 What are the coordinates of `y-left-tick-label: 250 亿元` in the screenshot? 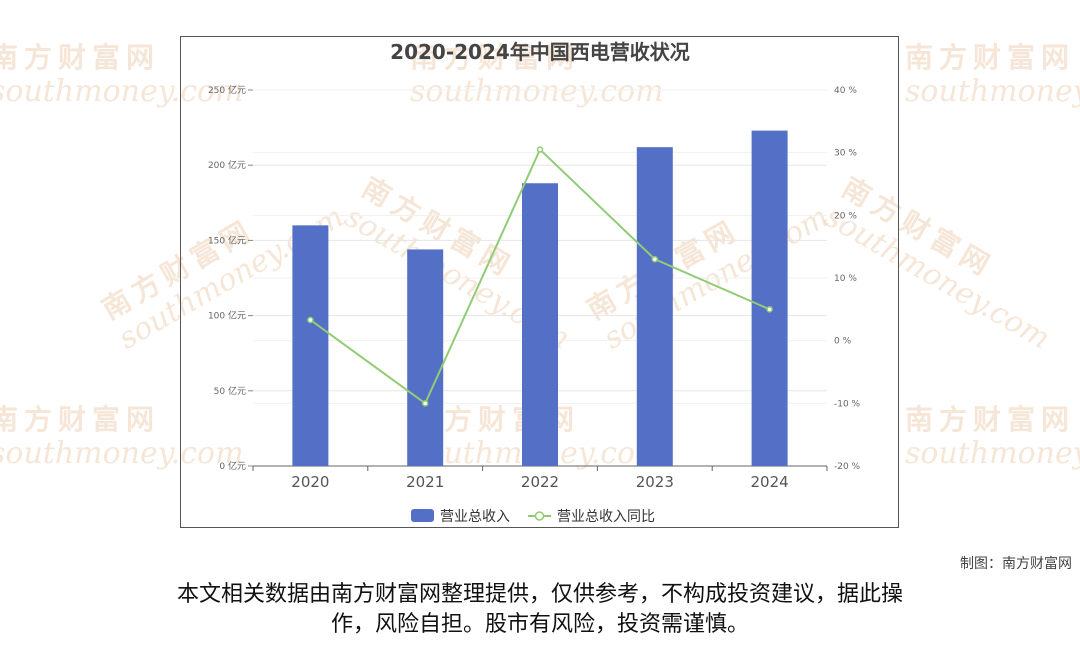 It's located at (227, 90).